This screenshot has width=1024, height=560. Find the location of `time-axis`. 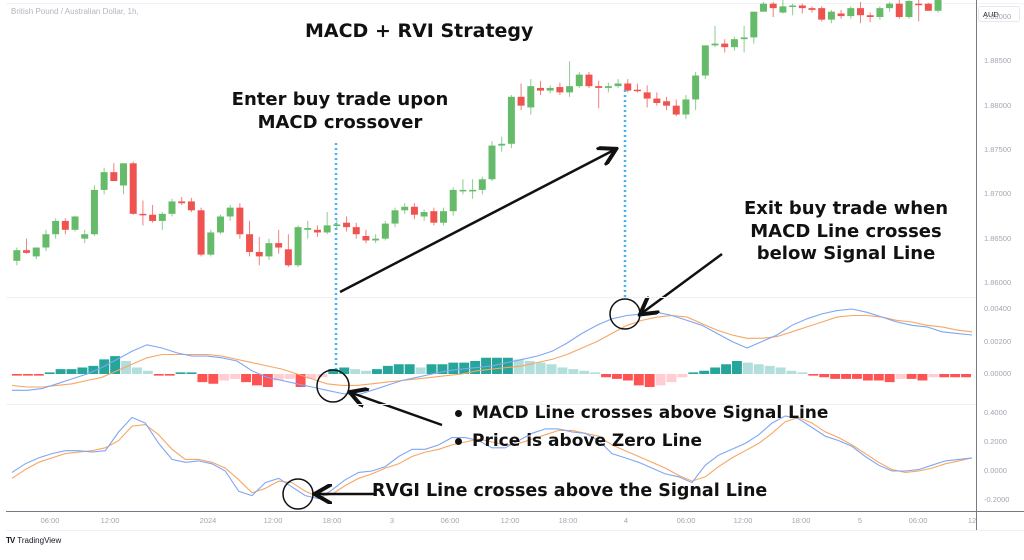

time-axis is located at coordinates (515, 521).